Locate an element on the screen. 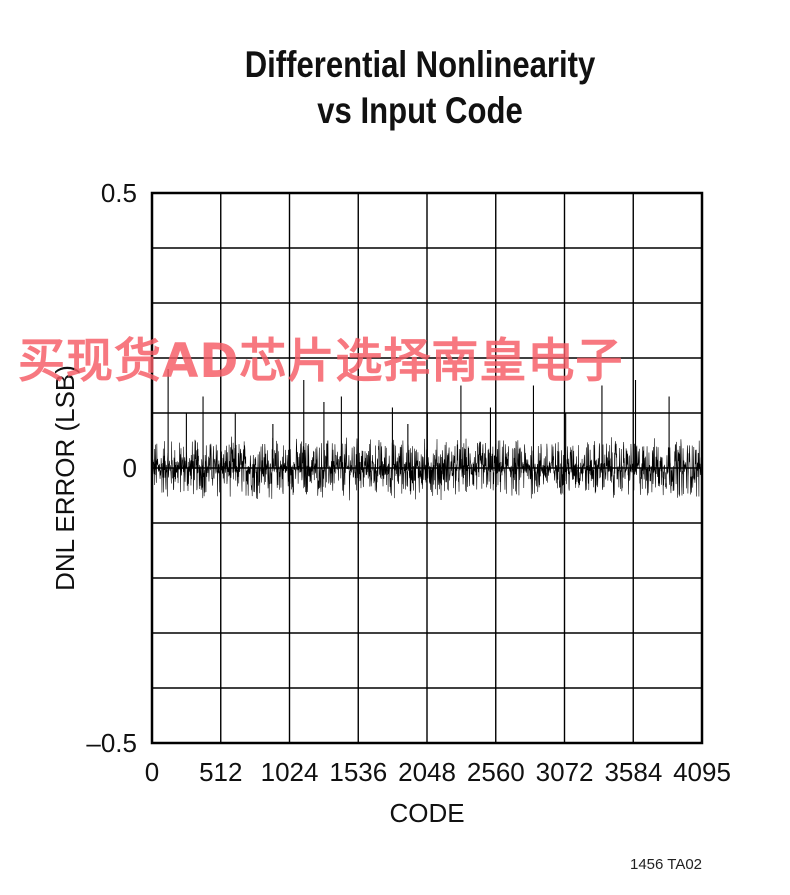 The image size is (790, 895). x-tick-label: 3072 is located at coordinates (565, 772).